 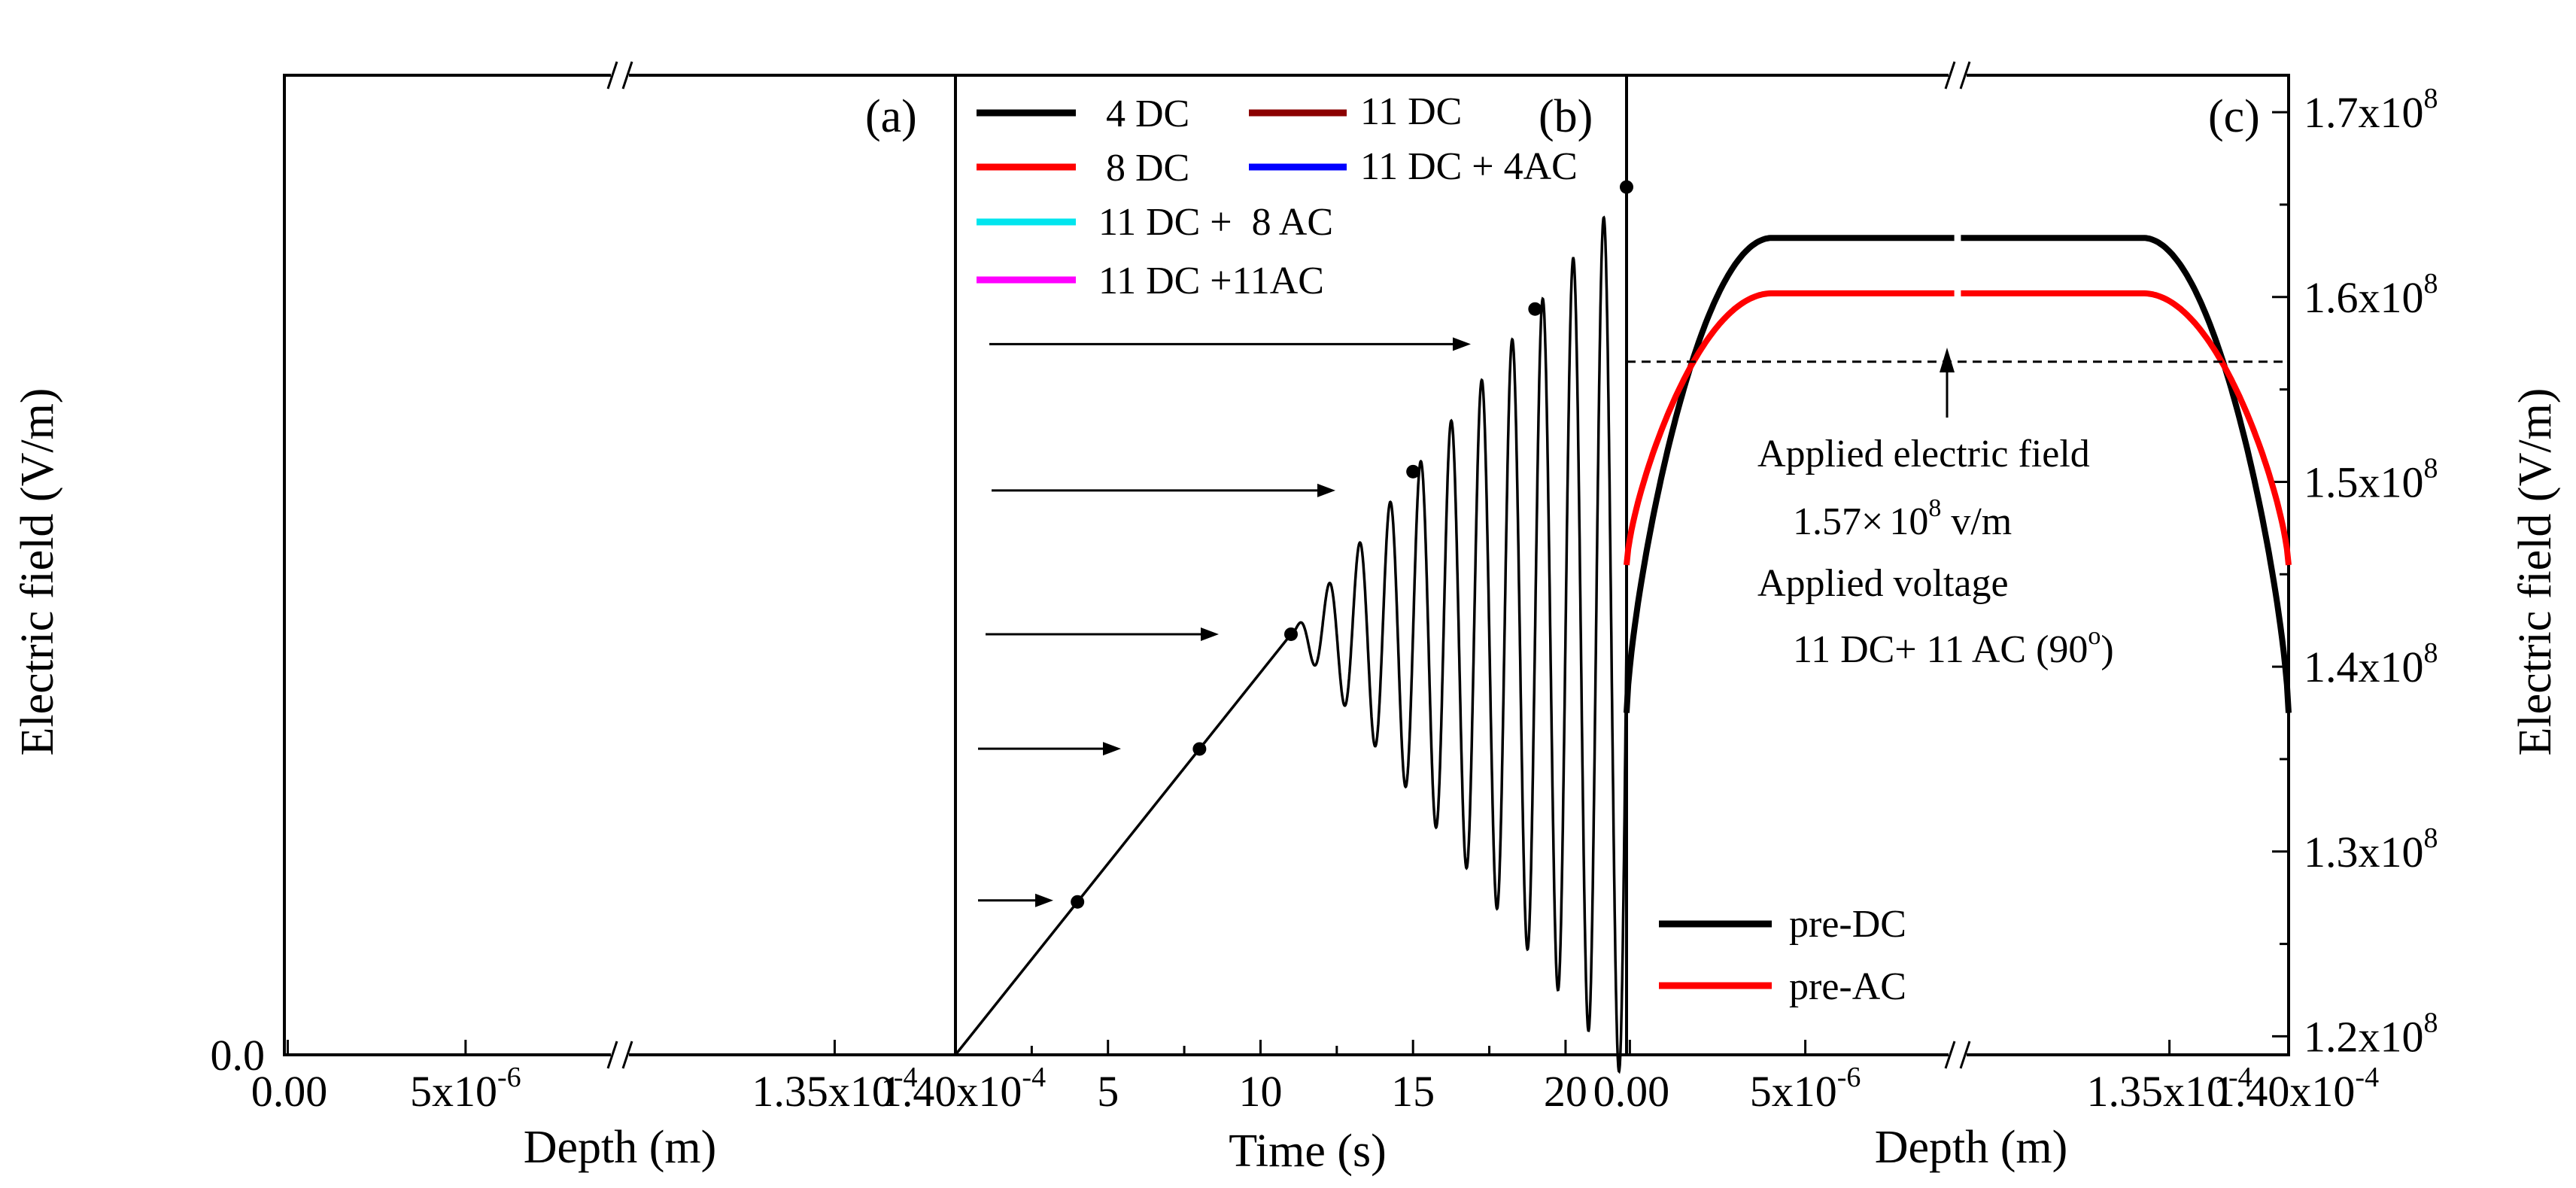 I want to click on arrows-layer, so click(x=1225, y=622).